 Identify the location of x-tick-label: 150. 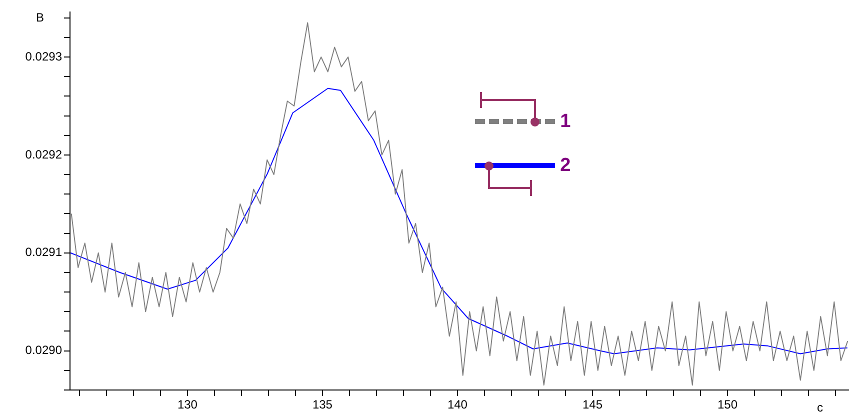
(727, 405).